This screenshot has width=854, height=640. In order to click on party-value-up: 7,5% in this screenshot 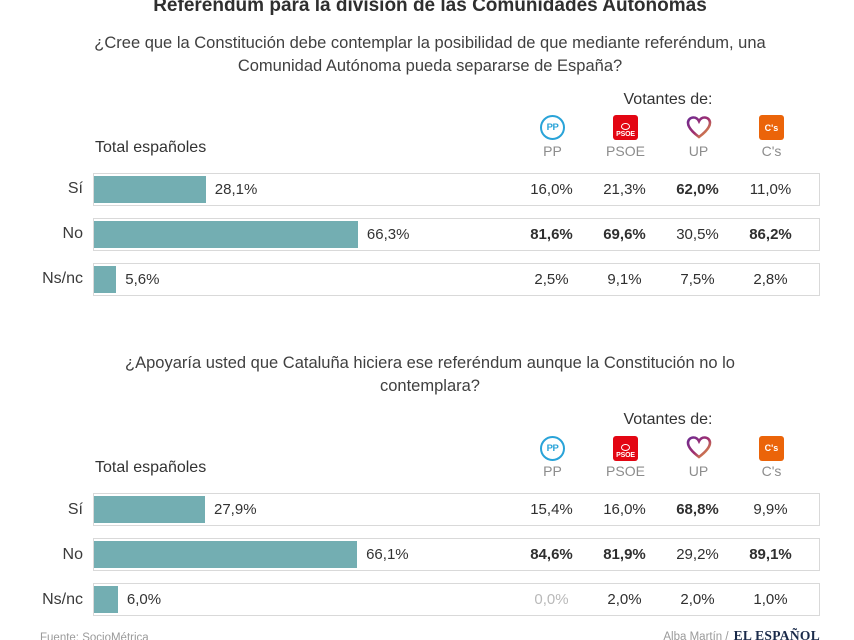, I will do `click(697, 279)`.